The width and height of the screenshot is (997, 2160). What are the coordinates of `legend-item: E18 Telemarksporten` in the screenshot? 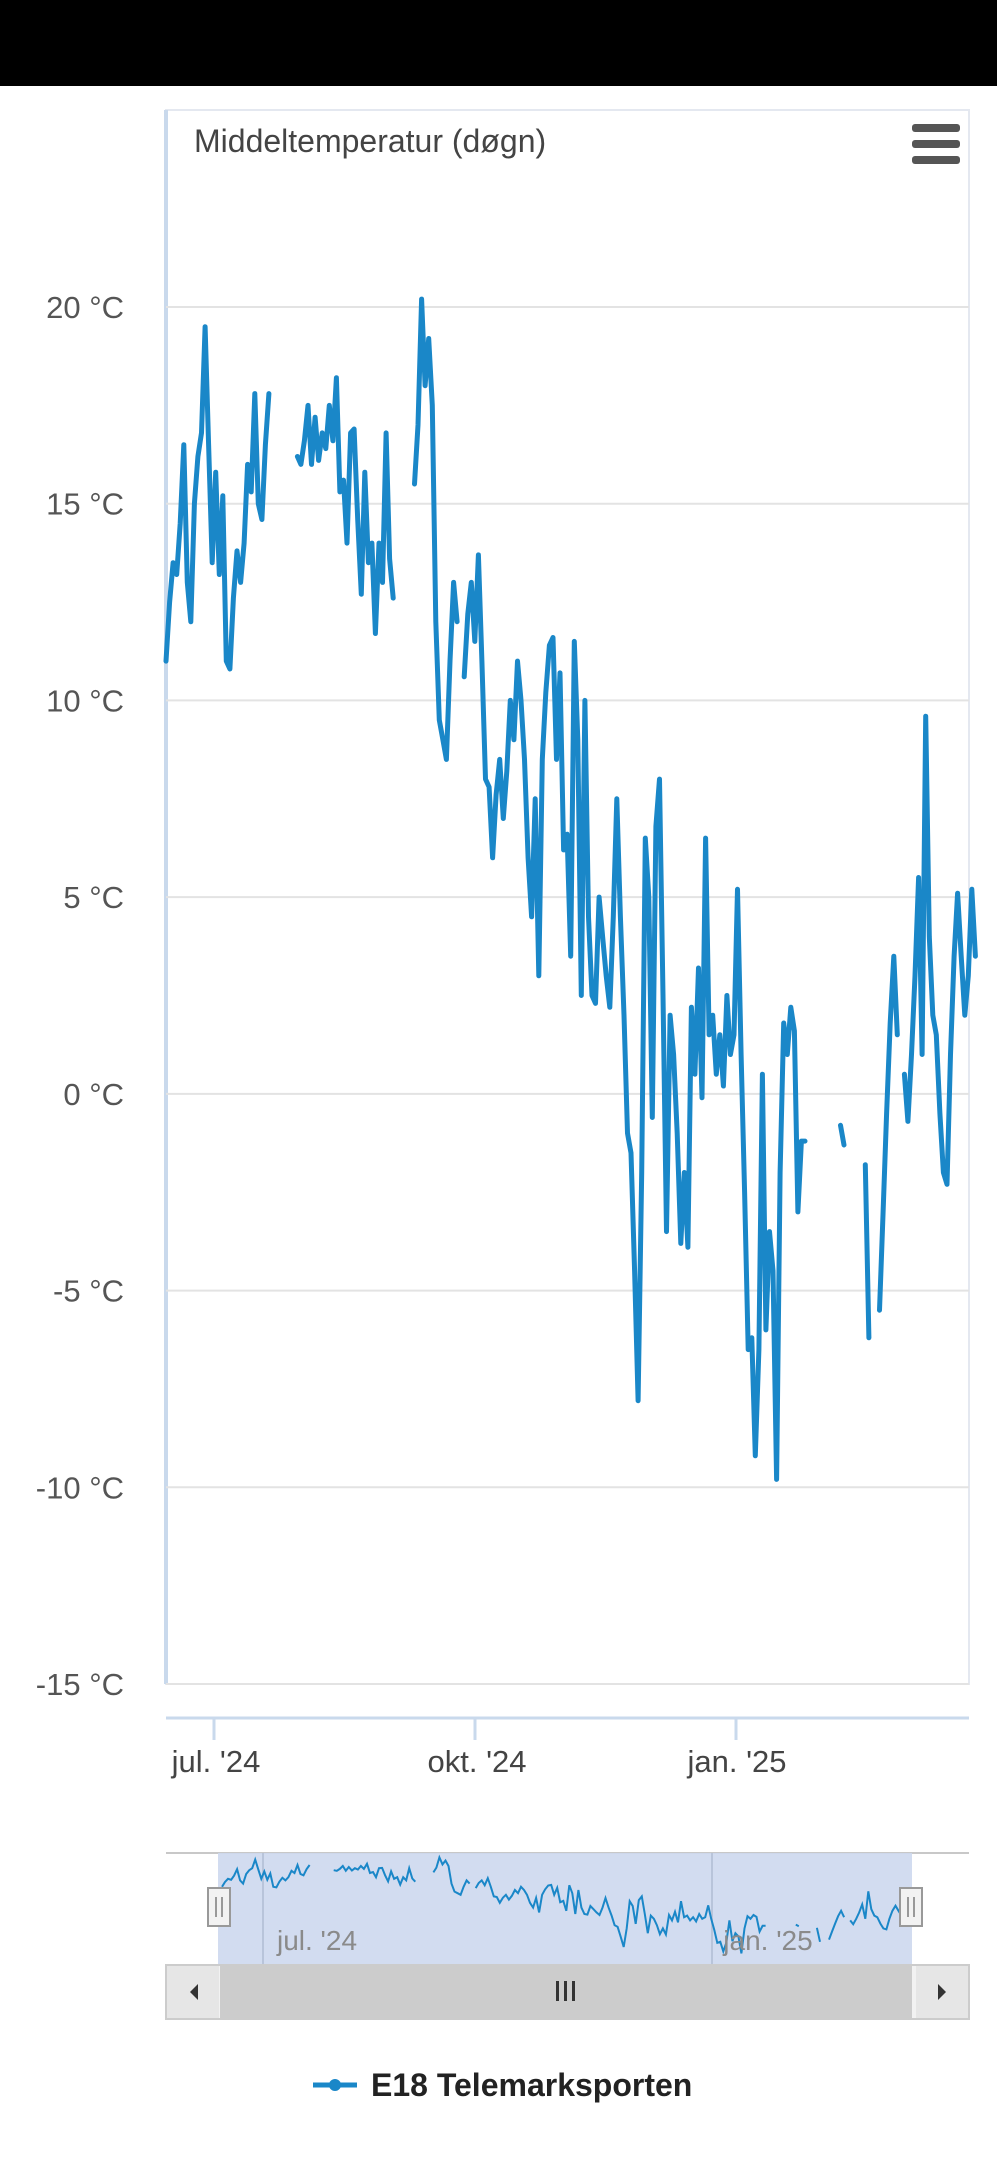 It's located at (502, 2085).